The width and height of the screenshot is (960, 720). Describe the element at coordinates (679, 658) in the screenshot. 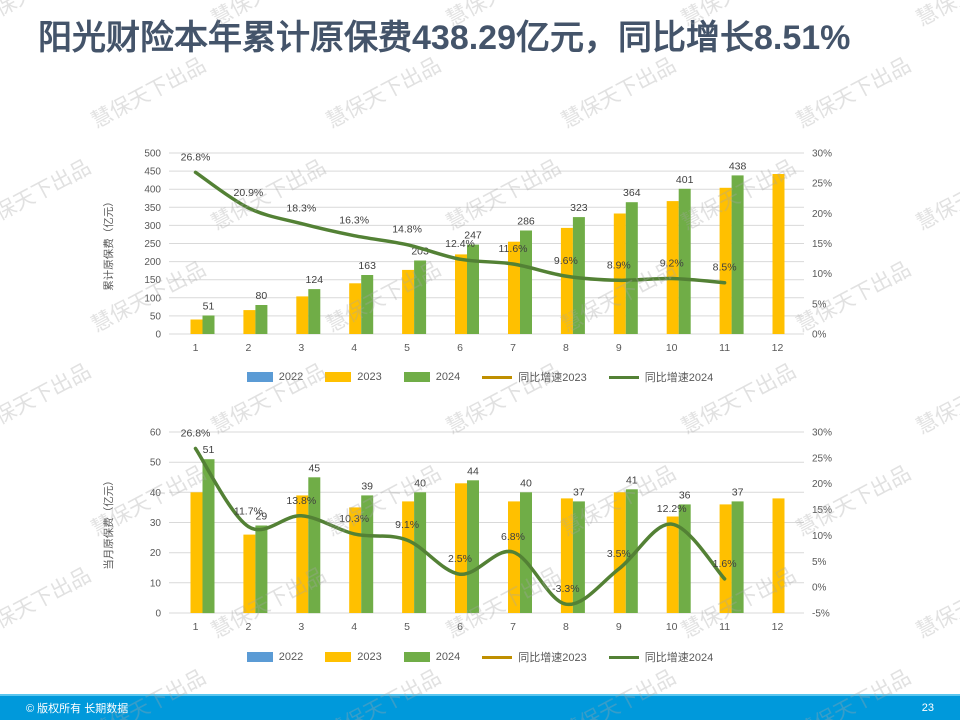

I see `legend-label-growth-2024: 同比增速2024` at that location.